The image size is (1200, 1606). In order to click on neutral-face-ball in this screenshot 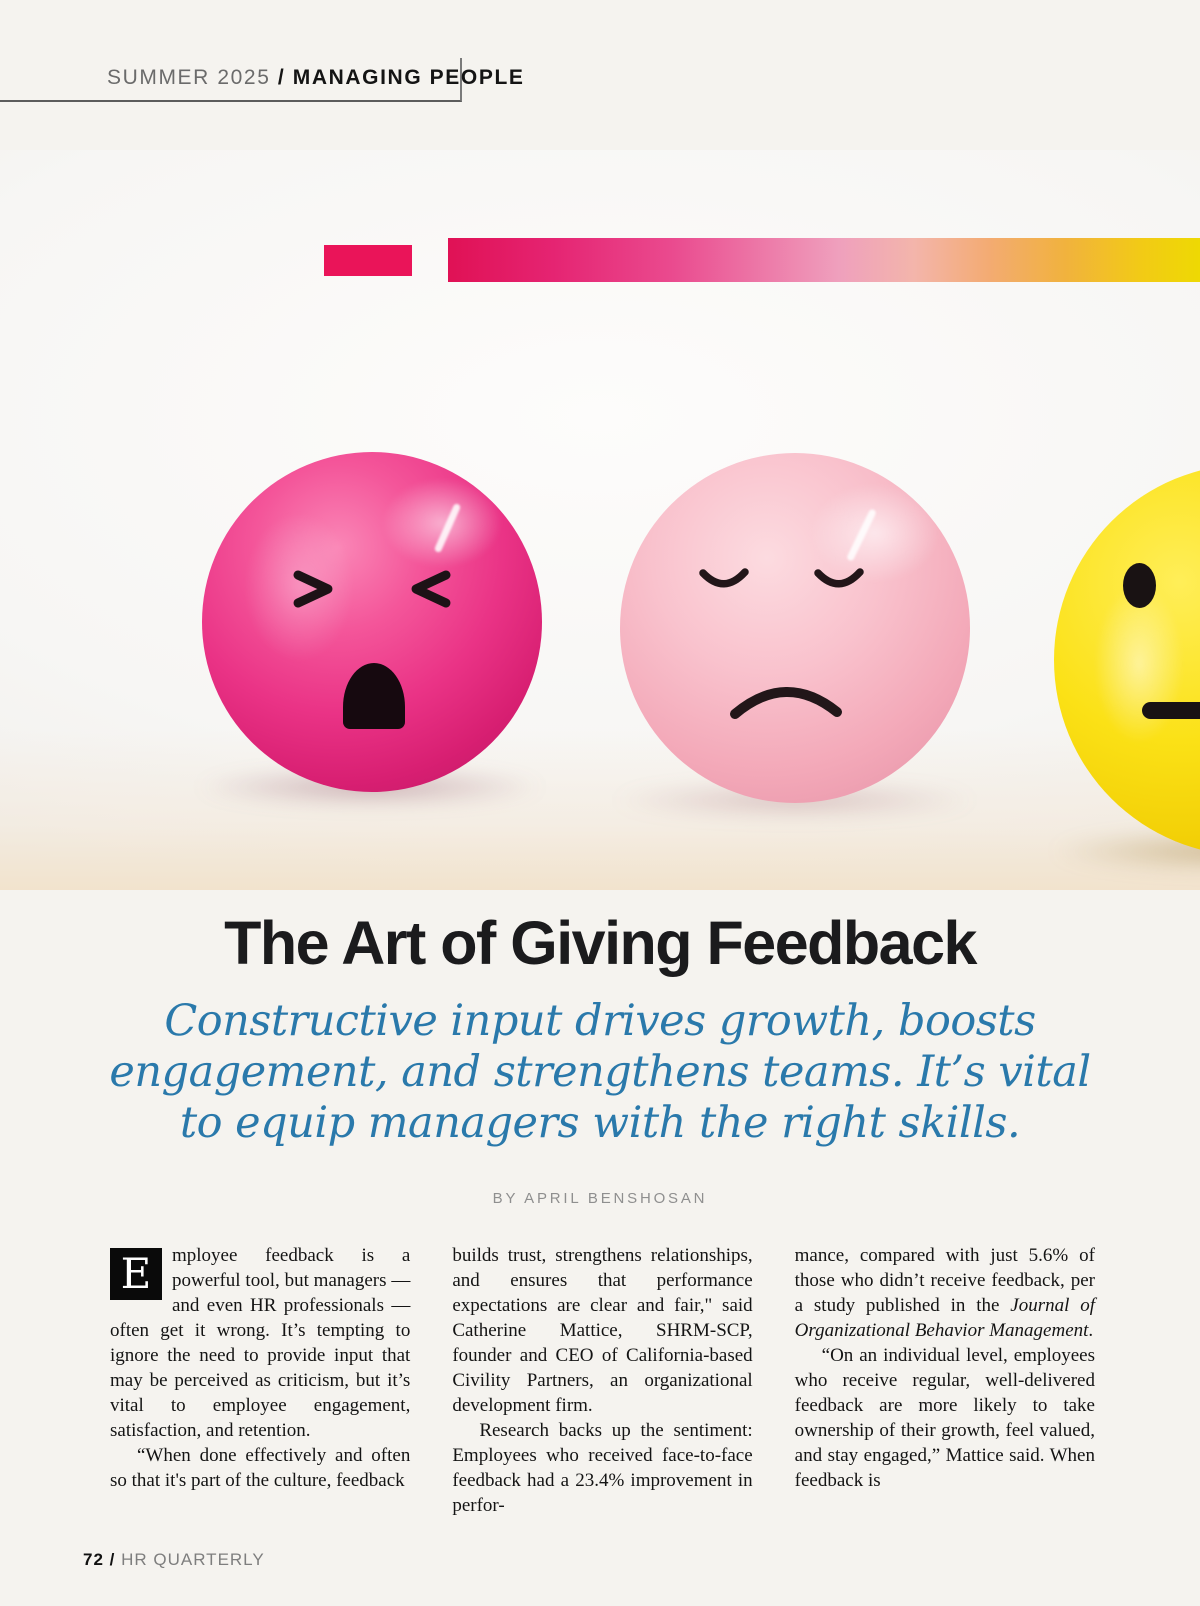, I will do `click(1127, 660)`.